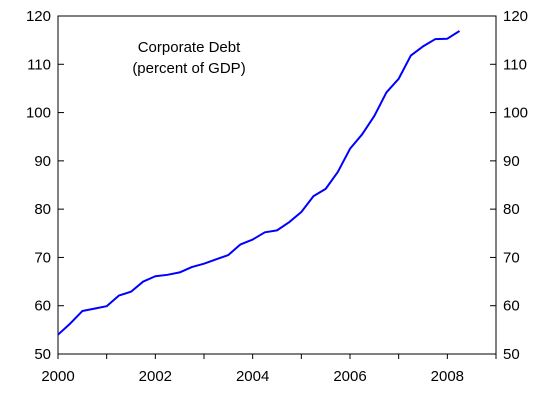 Image resolution: width=546 pixels, height=395 pixels. I want to click on y-tick-label-left: 100, so click(38, 113).